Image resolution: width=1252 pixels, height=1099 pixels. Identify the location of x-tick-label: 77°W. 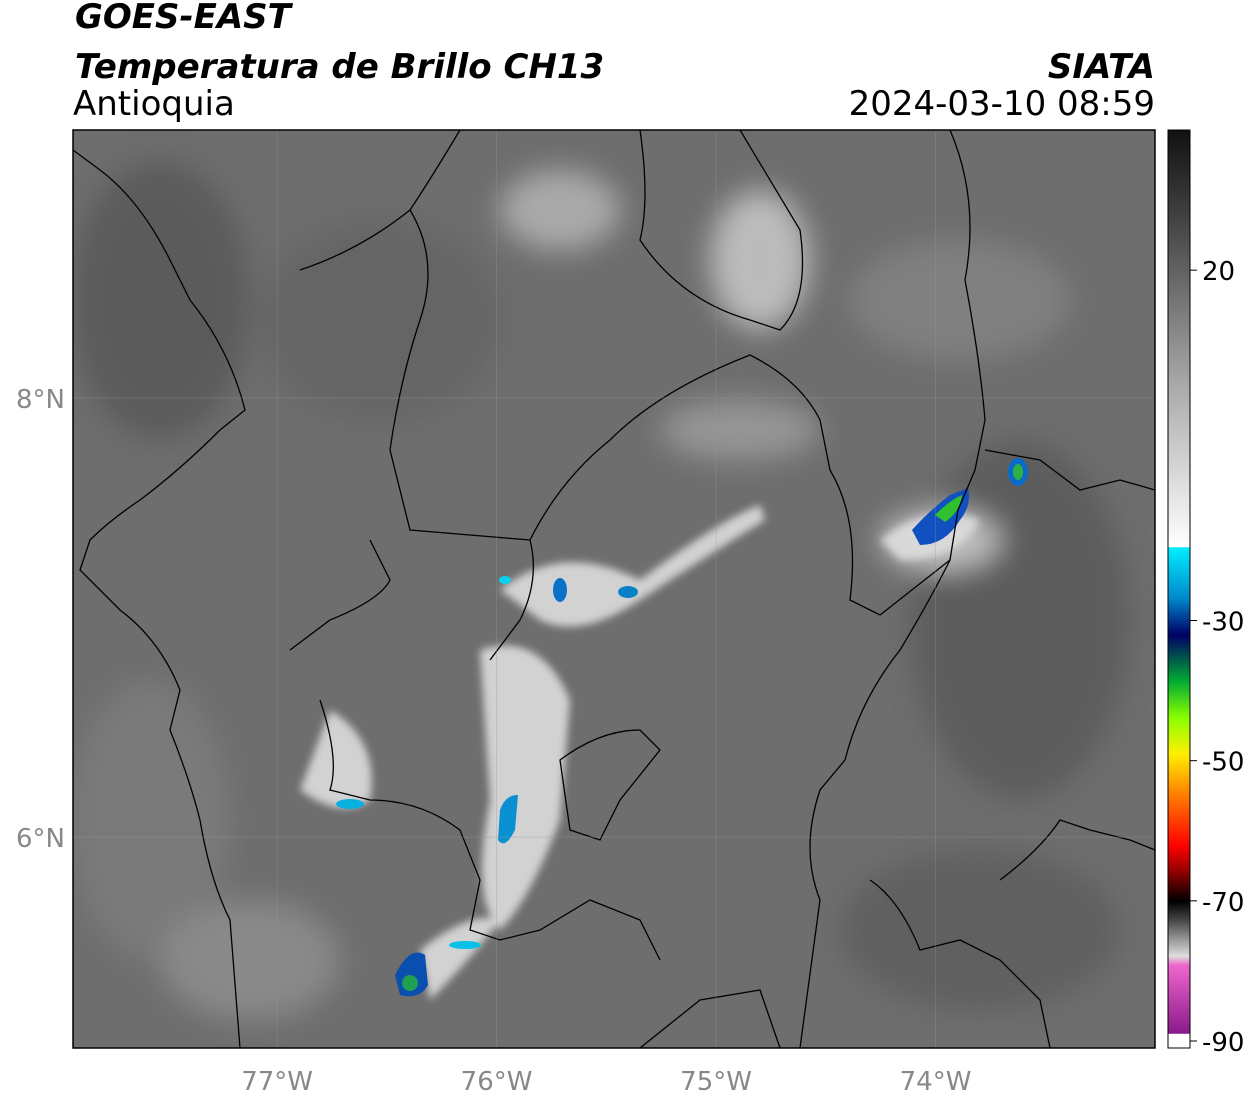
(277, 1082).